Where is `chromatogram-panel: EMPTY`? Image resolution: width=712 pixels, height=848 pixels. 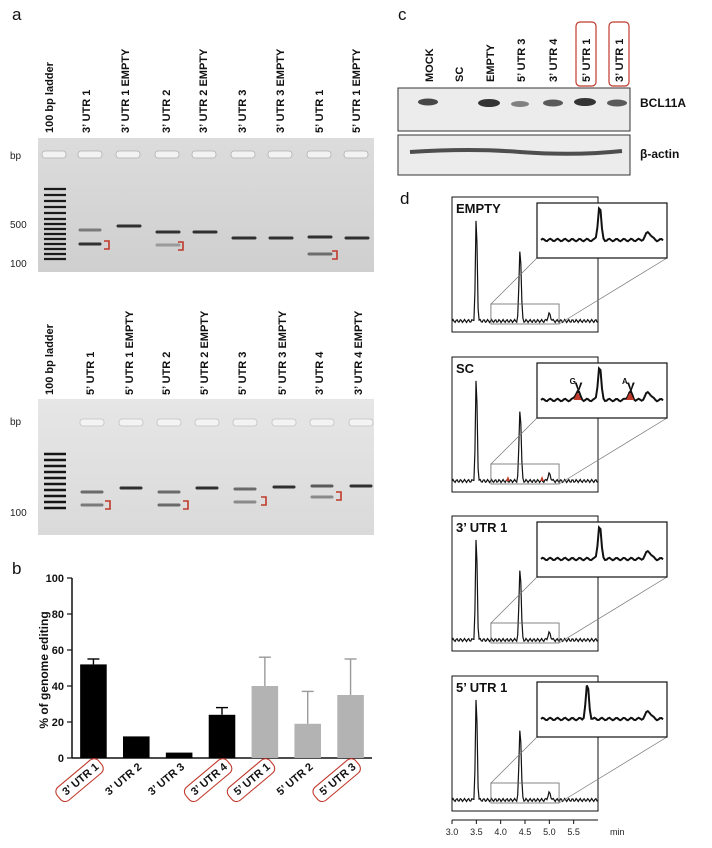 chromatogram-panel: EMPTY is located at coordinates (559, 264).